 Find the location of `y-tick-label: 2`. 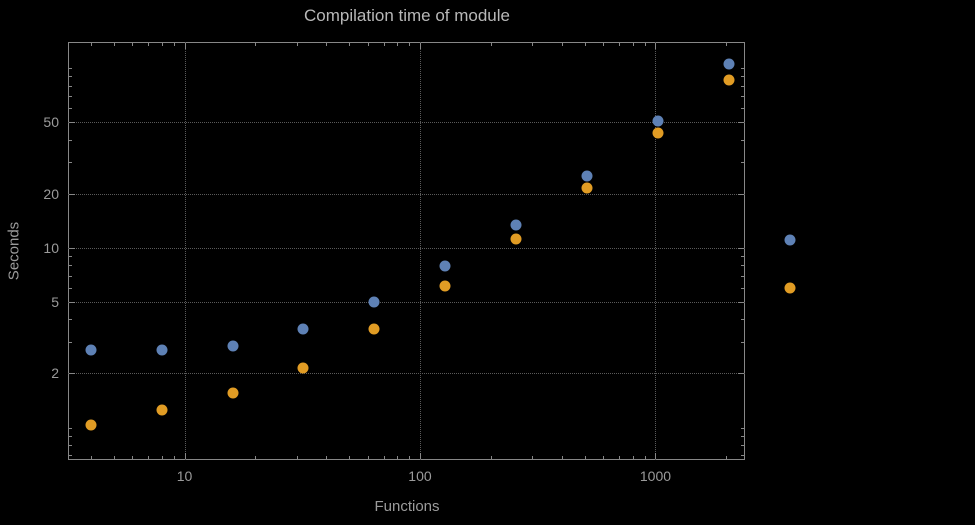

y-tick-label: 2 is located at coordinates (55, 373).